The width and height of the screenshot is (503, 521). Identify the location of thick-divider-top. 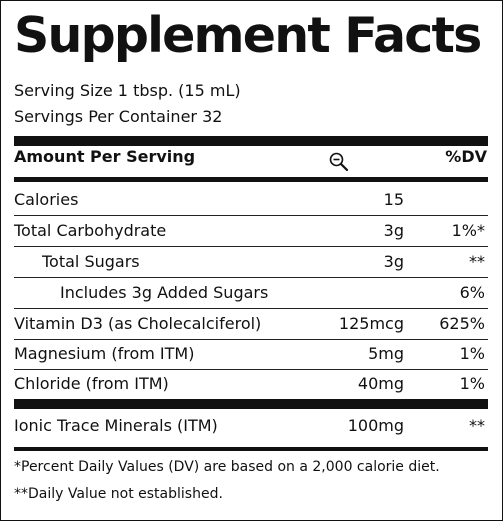
(251, 141).